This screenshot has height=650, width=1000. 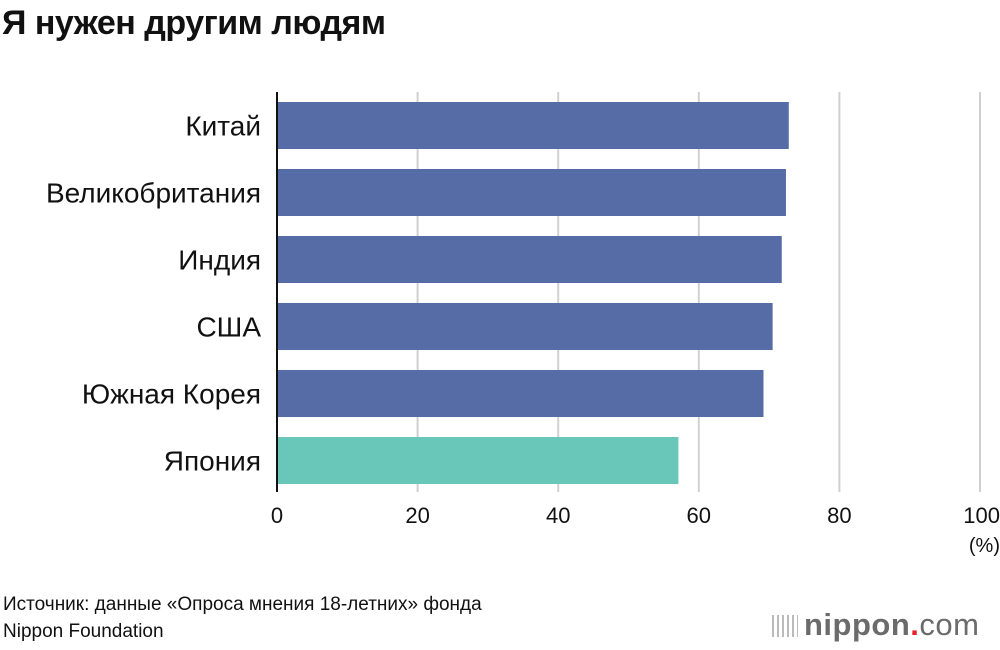 What do you see at coordinates (83, 631) in the screenshot?
I see `source-line-2: Nippon Foundation` at bounding box center [83, 631].